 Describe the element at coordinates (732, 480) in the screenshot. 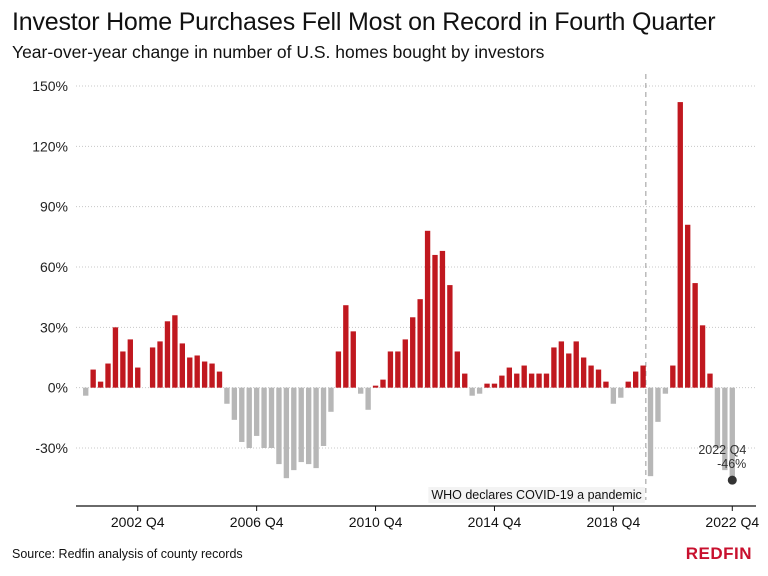

I see `last-point-marker` at that location.